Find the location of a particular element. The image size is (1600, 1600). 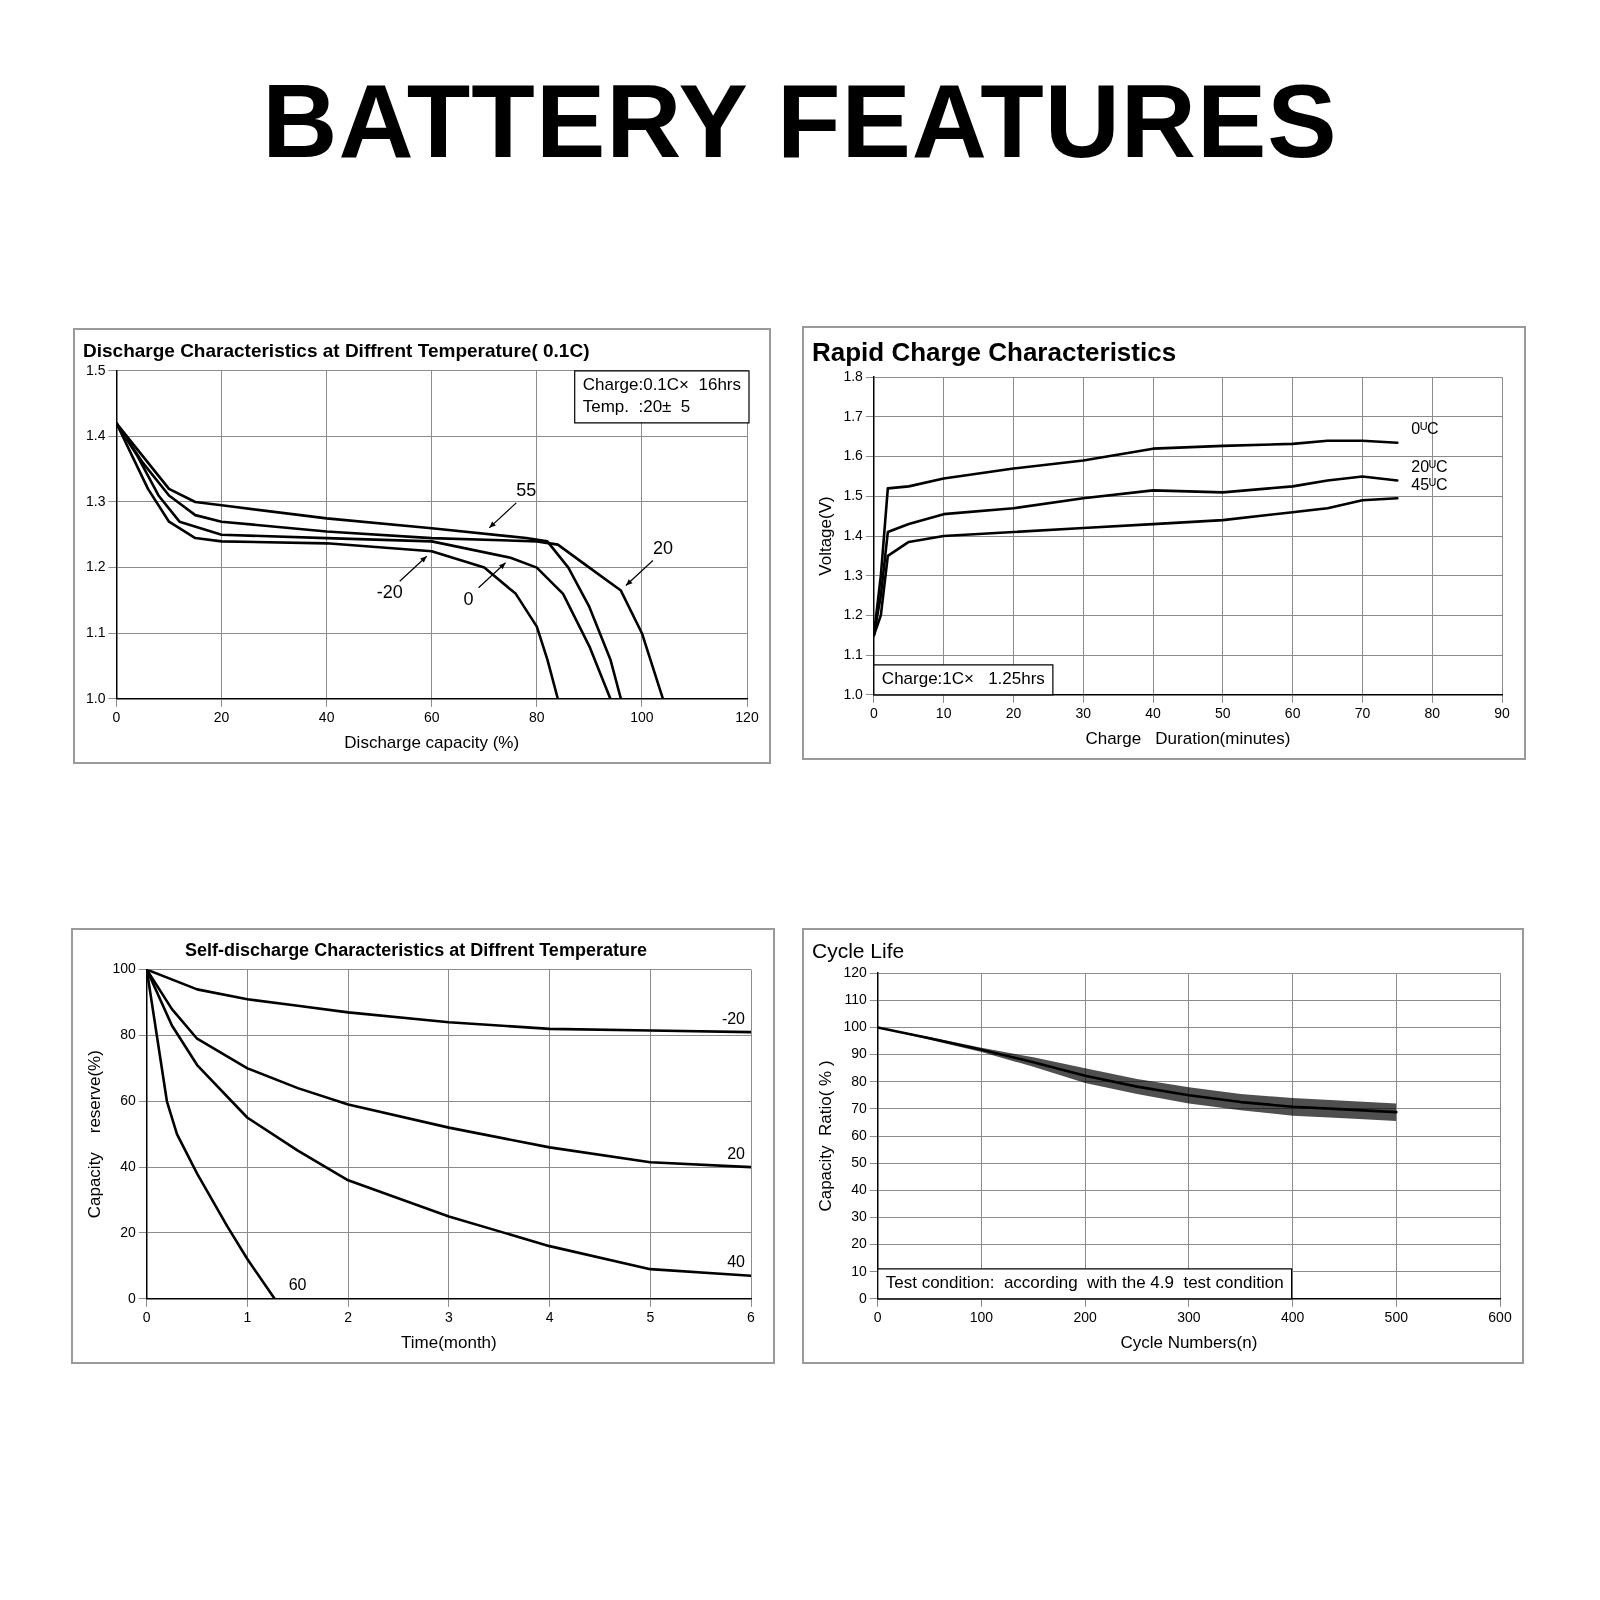

annotation: Charge:0.1C× 16hrs is located at coordinates (662, 385).